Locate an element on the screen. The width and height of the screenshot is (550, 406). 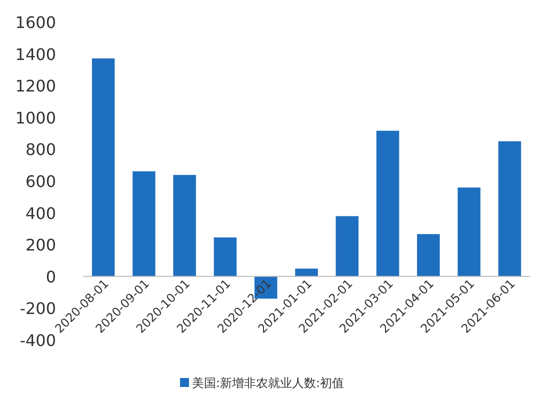
y-tick-label: 800 is located at coordinates (40, 150).